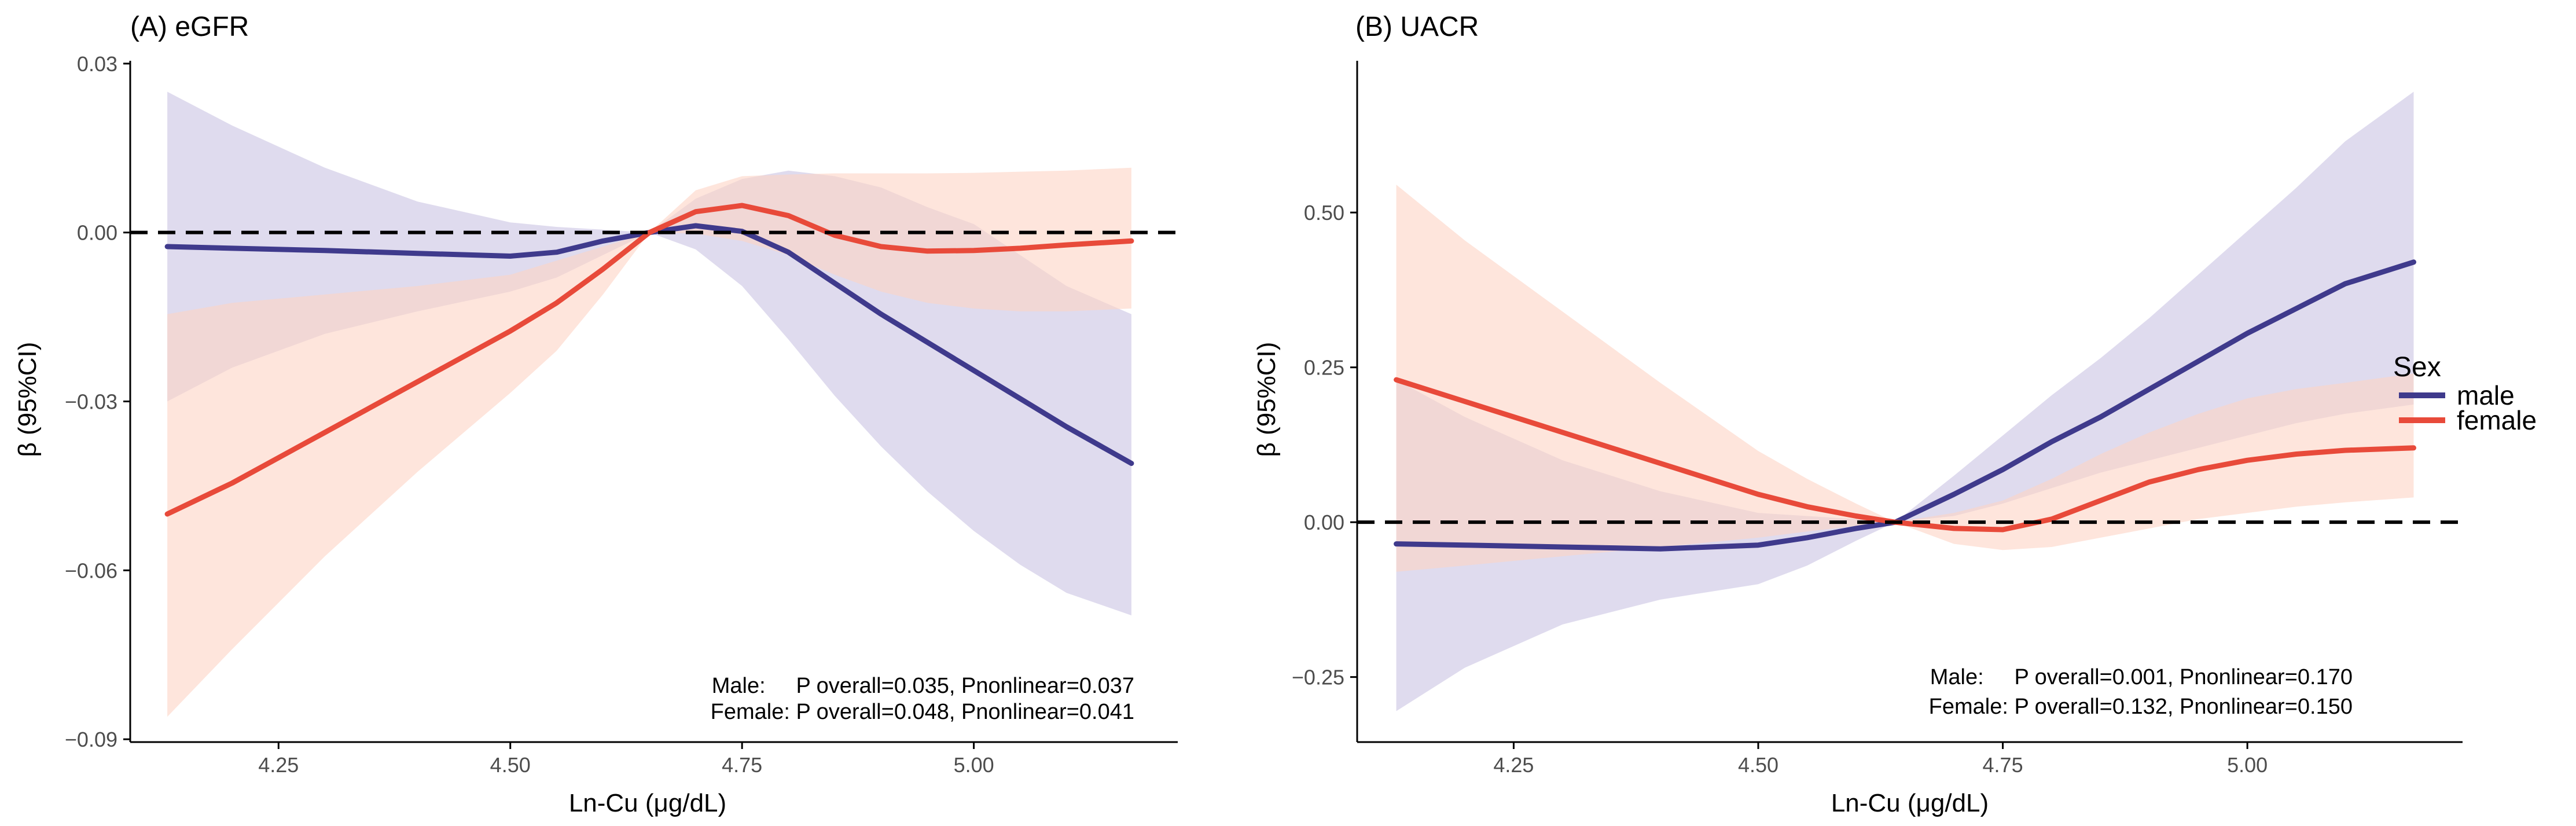 The height and width of the screenshot is (826, 2576). I want to click on panel-title: (A) eGFR, so click(190, 27).